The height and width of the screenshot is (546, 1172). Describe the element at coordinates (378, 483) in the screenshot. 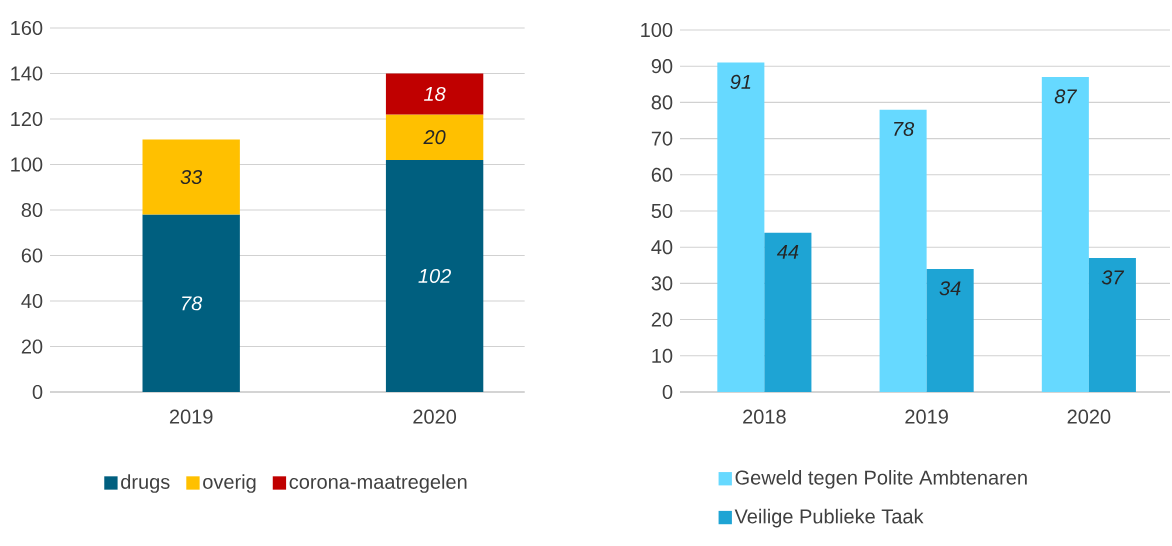

I see `legend-label: corona-maatregelen` at that location.